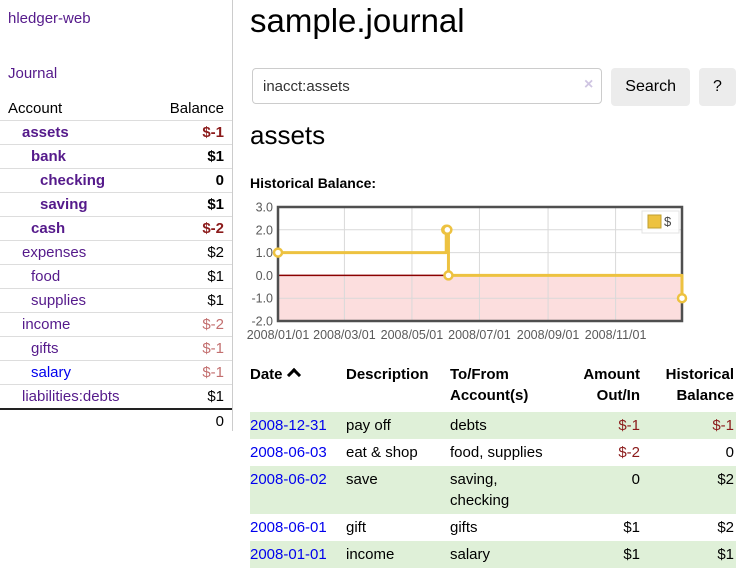 This screenshot has width=742, height=582. Describe the element at coordinates (588, 84) in the screenshot. I see `clear-search-icon: ×` at that location.